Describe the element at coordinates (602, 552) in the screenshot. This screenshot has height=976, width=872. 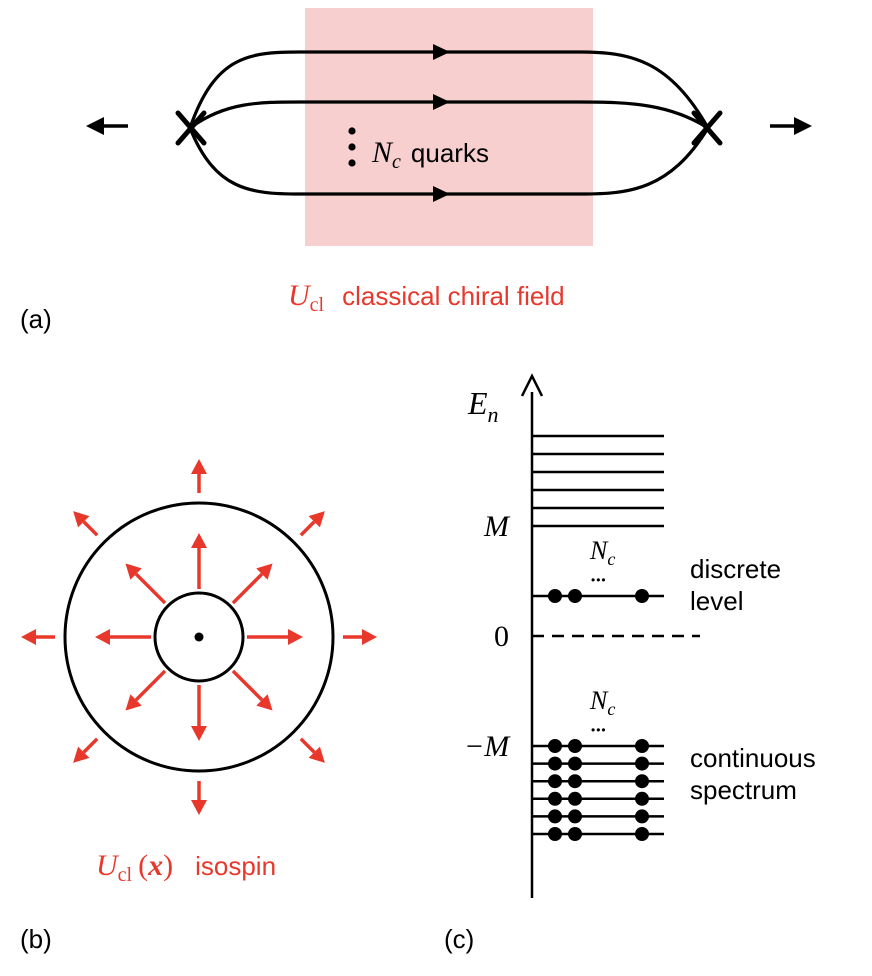
I see `discrete-nc-label: Nc` at that location.